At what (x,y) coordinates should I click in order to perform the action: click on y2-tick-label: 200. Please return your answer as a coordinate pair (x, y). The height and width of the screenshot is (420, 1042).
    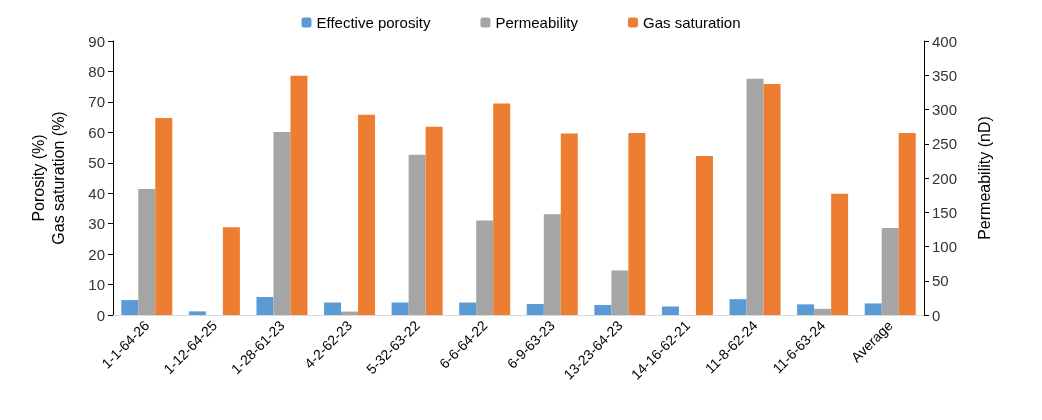
    Looking at the image, I should click on (945, 178).